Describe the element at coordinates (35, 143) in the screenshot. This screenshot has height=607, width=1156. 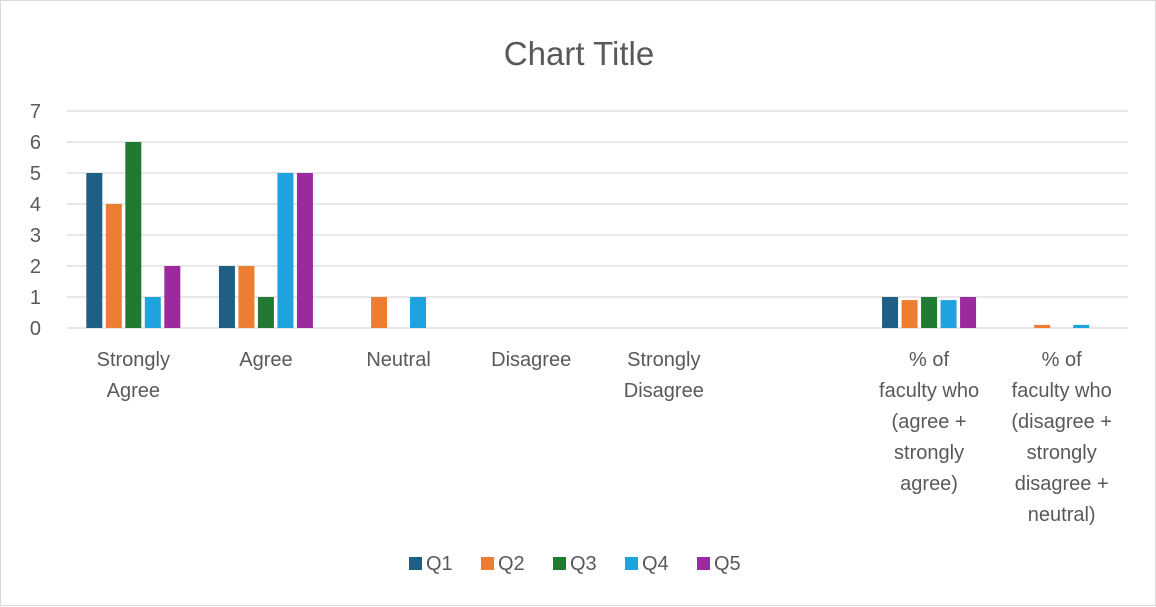
I see `y-tick-label: 6` at that location.